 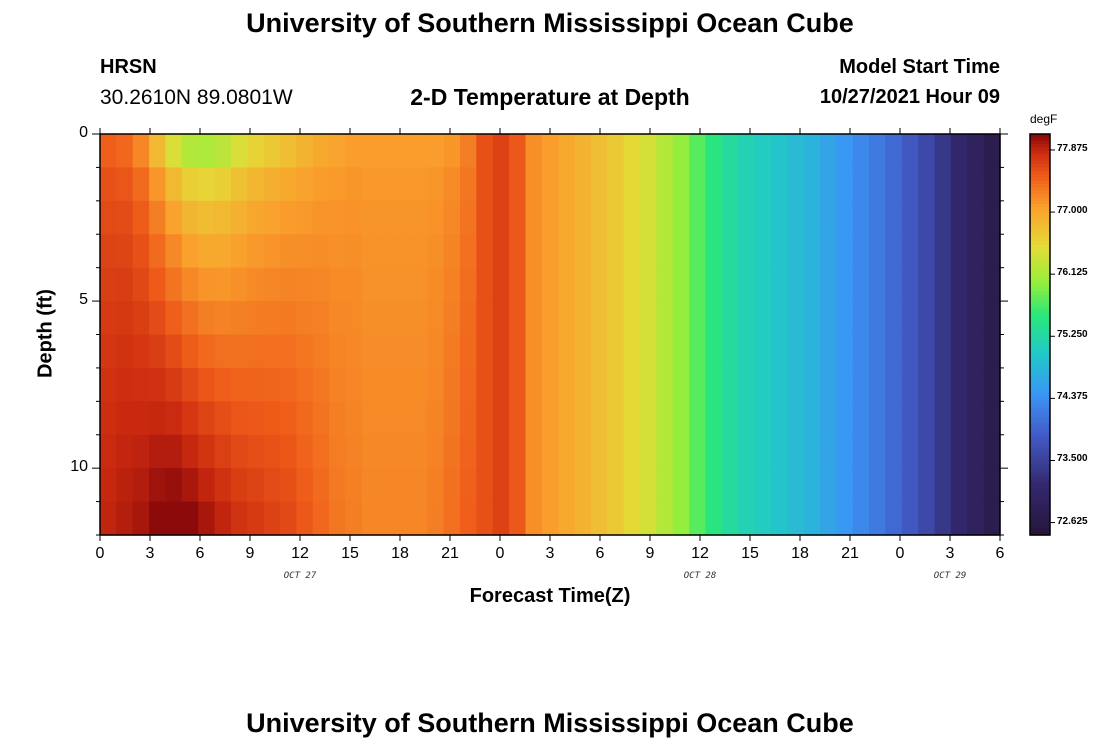 What do you see at coordinates (550, 596) in the screenshot?
I see `x-axis-label: Forecast Time(Z)` at bounding box center [550, 596].